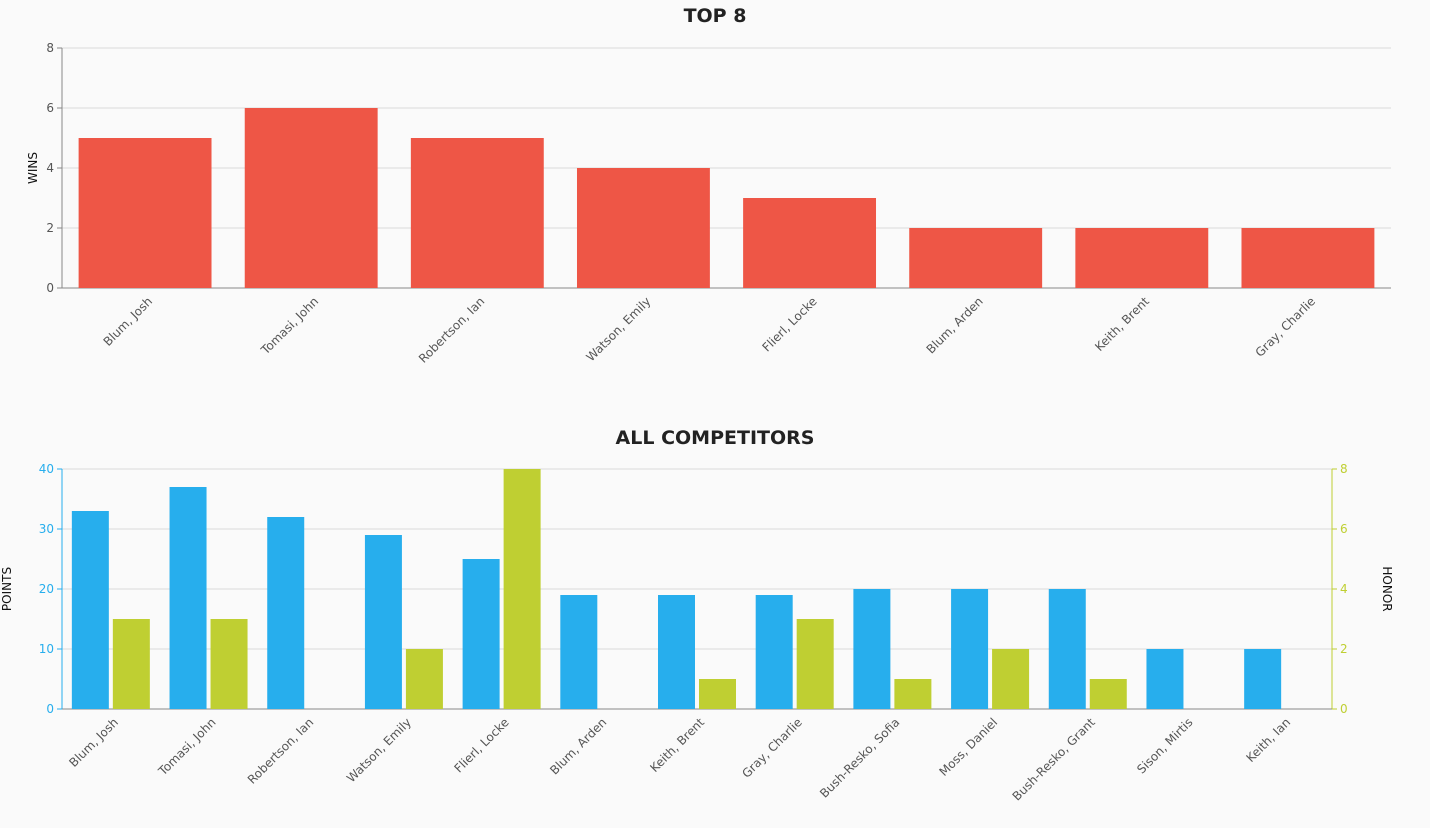 The height and width of the screenshot is (828, 1430). I want to click on left-y-tick-label: 20, so click(46, 589).